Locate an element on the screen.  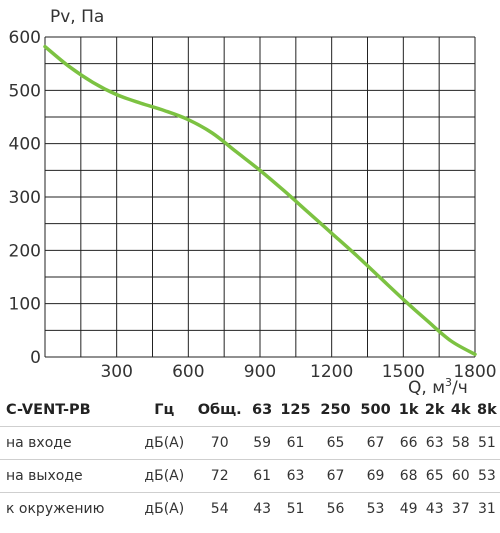
table-cell: 60 is located at coordinates (460, 476).